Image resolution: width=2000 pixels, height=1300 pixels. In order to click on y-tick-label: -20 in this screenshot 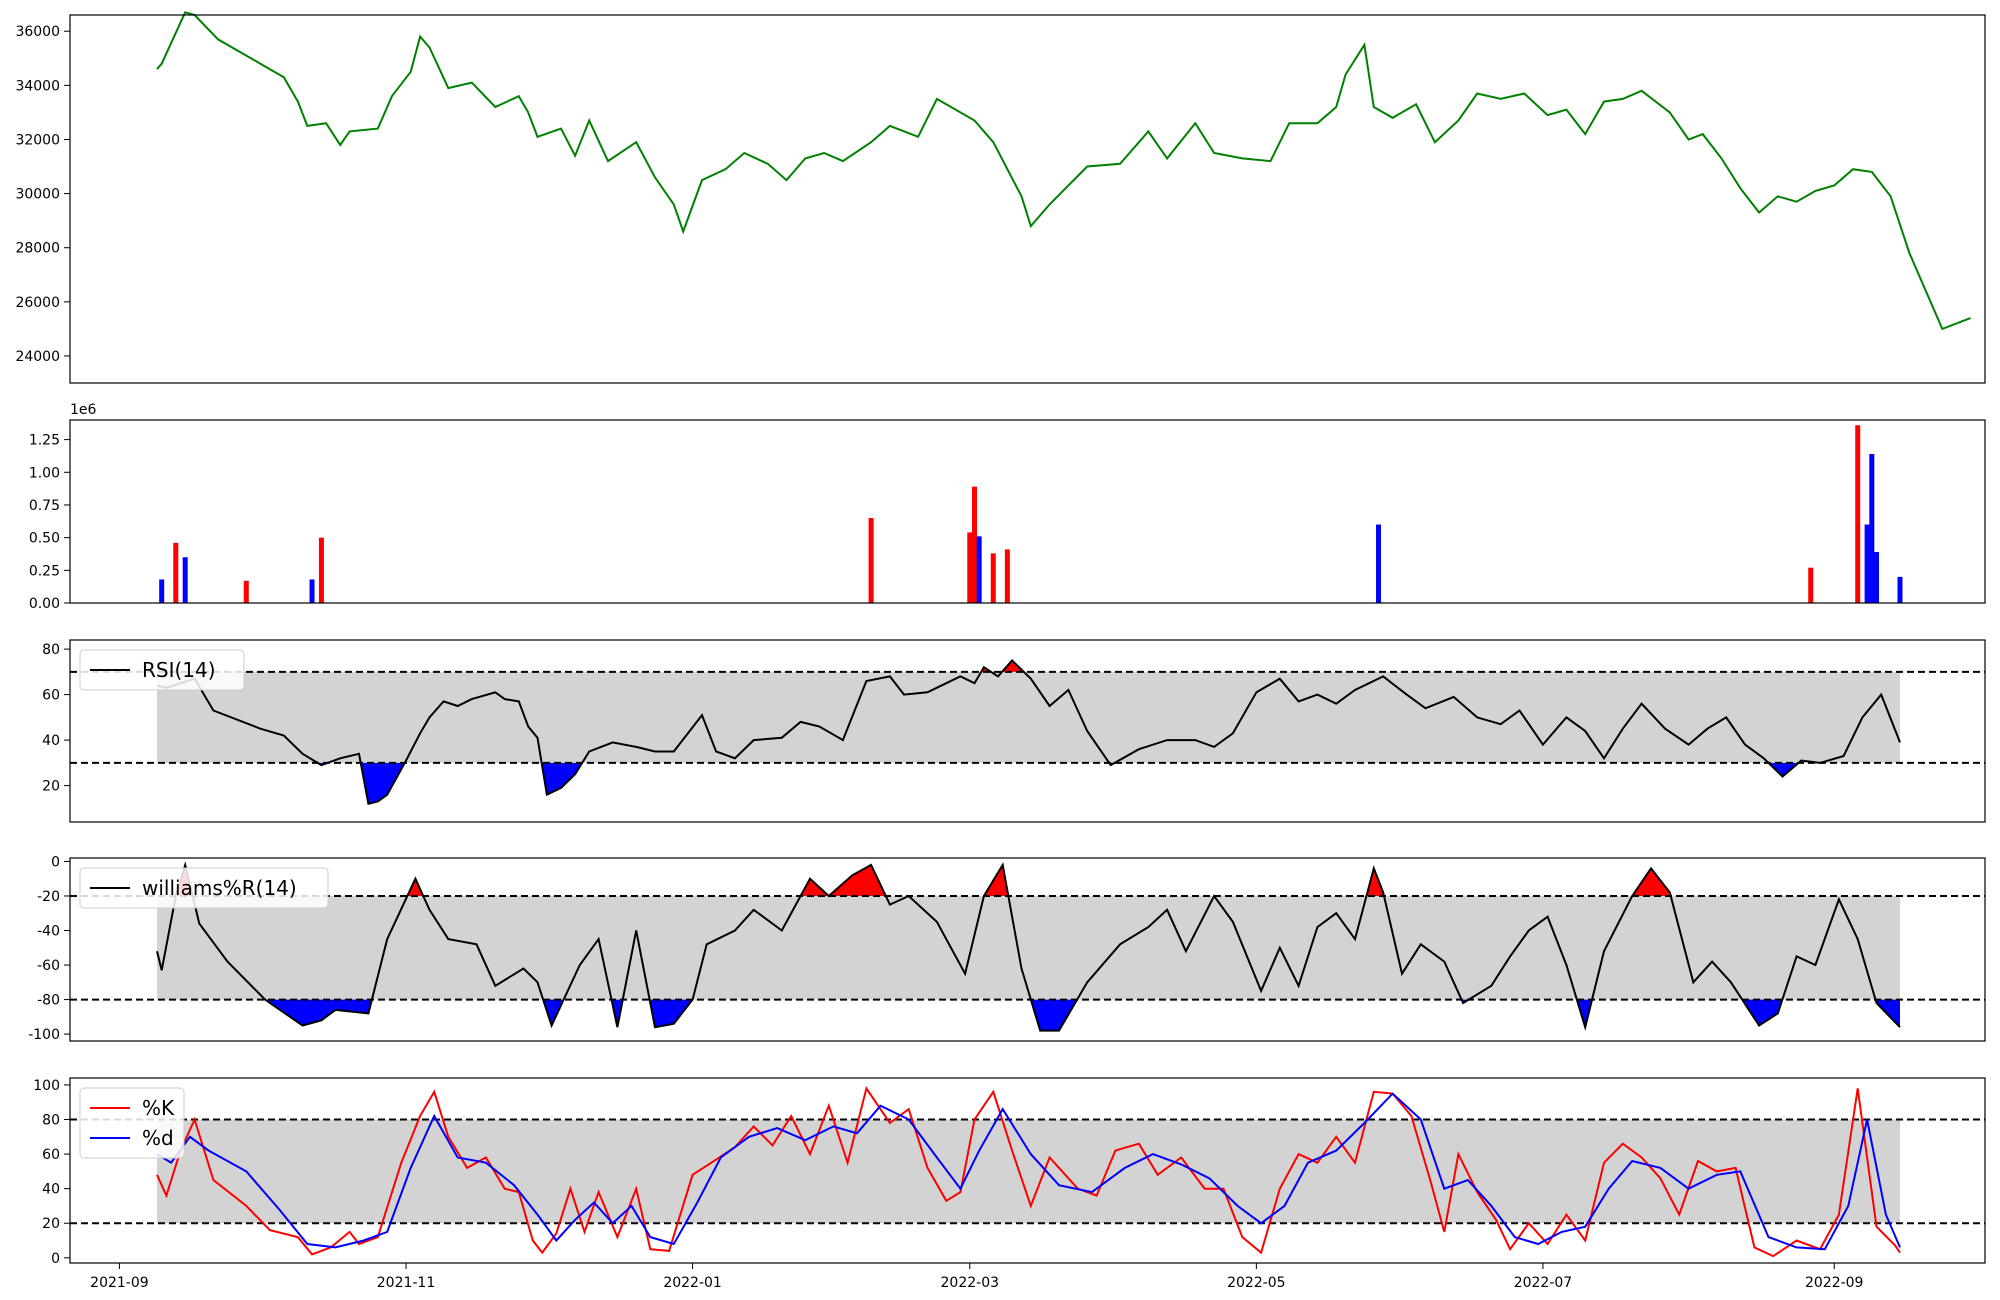, I will do `click(48, 897)`.